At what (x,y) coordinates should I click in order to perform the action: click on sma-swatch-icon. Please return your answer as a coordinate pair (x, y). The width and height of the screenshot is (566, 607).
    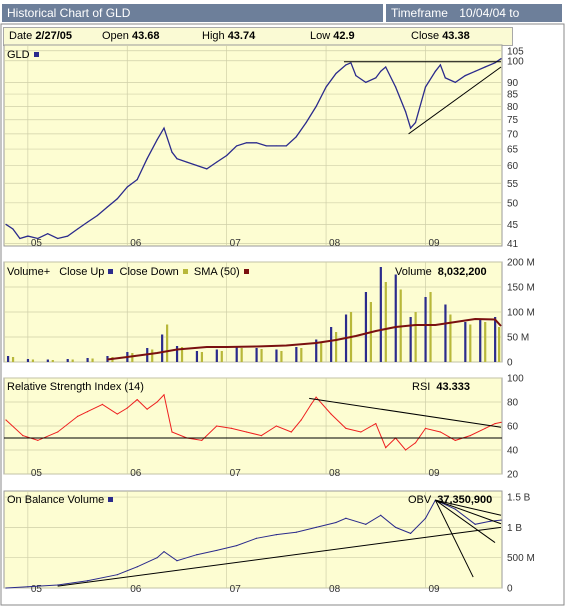
    Looking at the image, I should click on (246, 272).